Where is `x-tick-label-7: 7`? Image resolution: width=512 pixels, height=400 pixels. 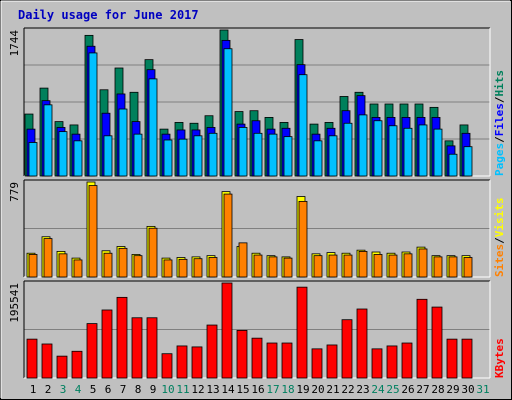 x-tick-label-7: 7 is located at coordinates (123, 389).